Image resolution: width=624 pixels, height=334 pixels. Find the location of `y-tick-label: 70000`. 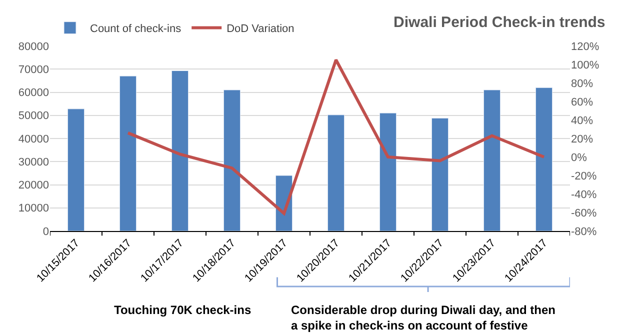

y-tick-label: 70000 is located at coordinates (33, 70).